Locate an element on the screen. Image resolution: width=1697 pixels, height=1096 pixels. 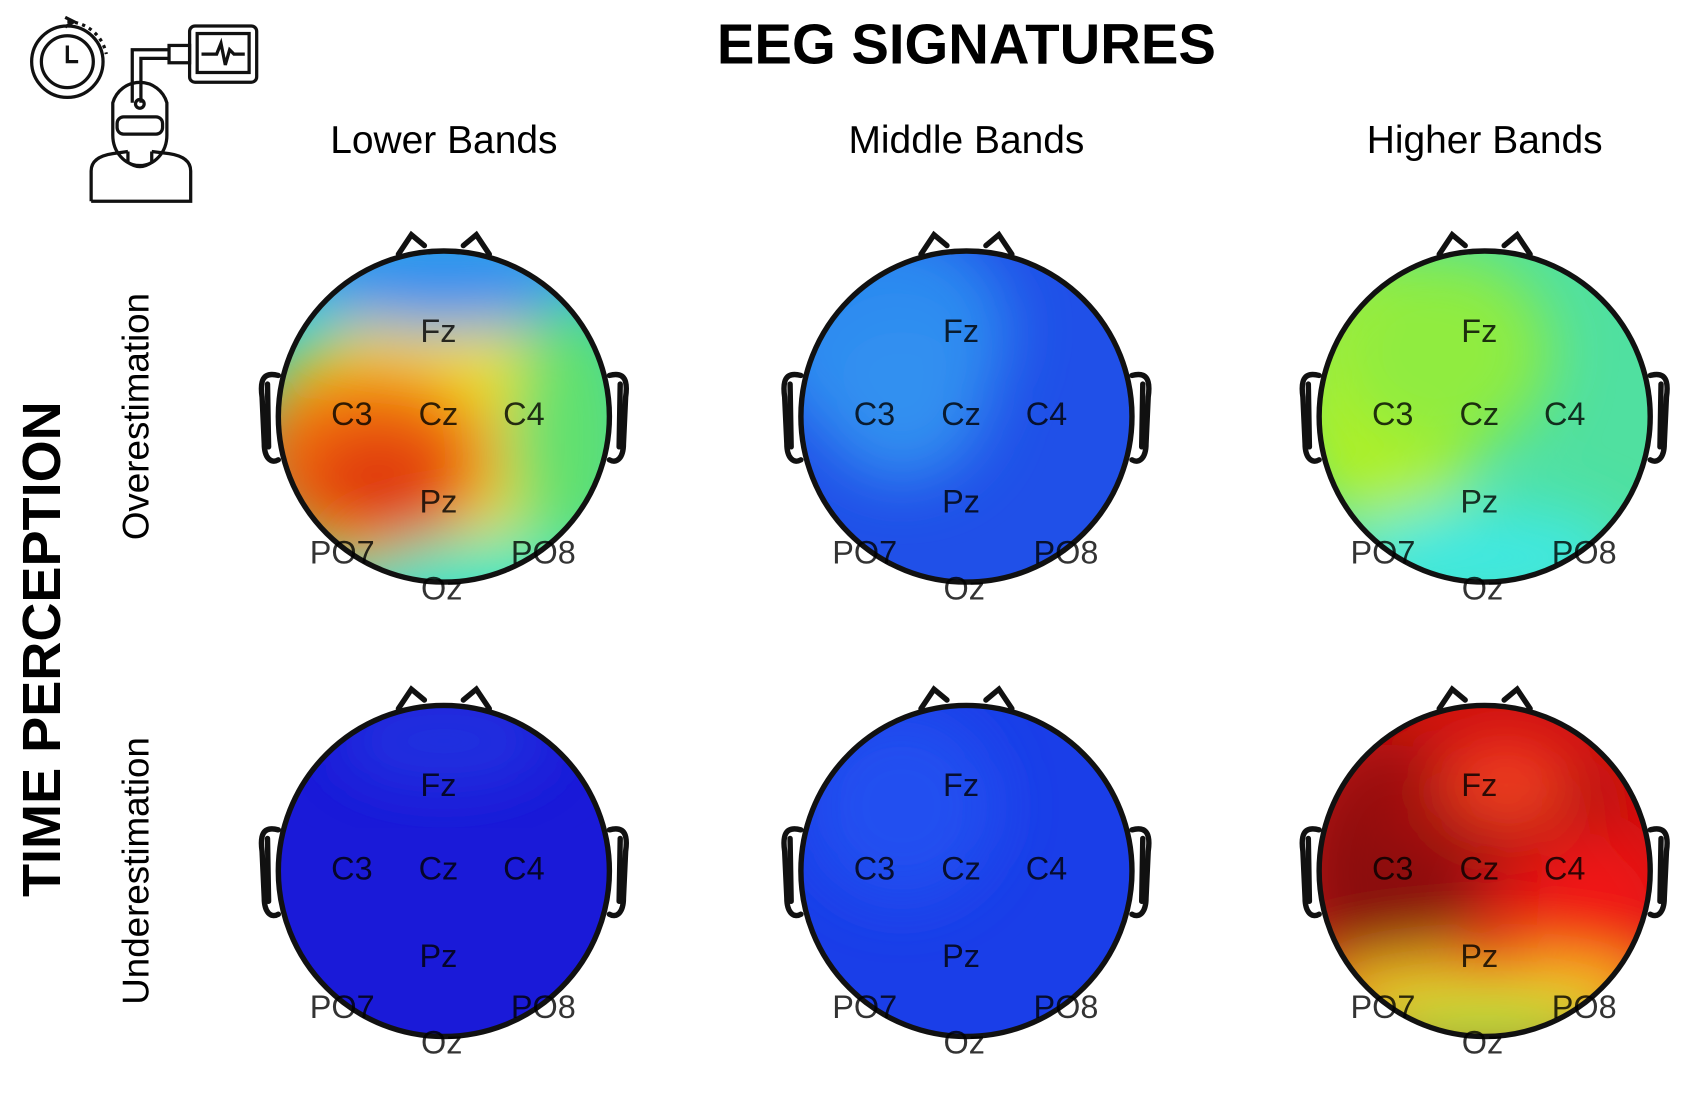
figure-title: EEG SIGNATURES is located at coordinates (966, 44).